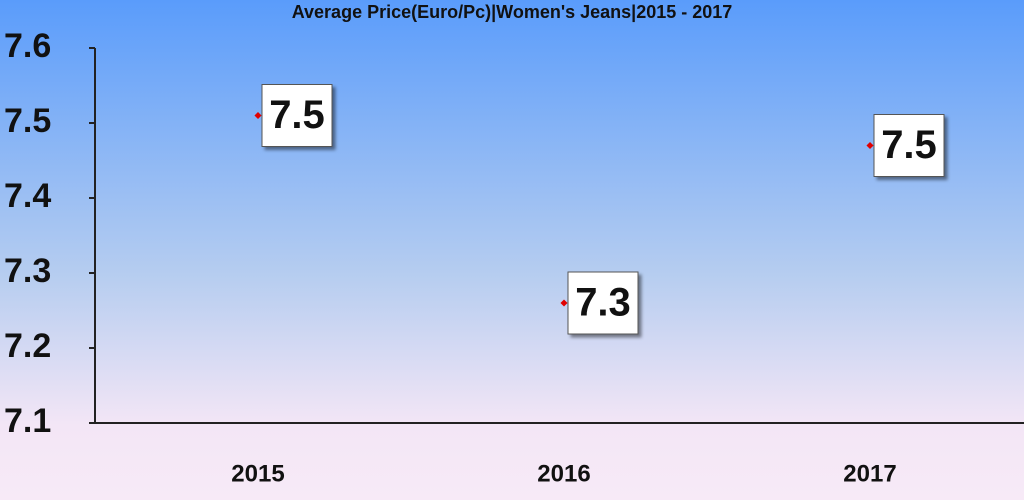 The width and height of the screenshot is (1024, 500). Describe the element at coordinates (27, 196) in the screenshot. I see `y-tick-label: 7.4` at that location.